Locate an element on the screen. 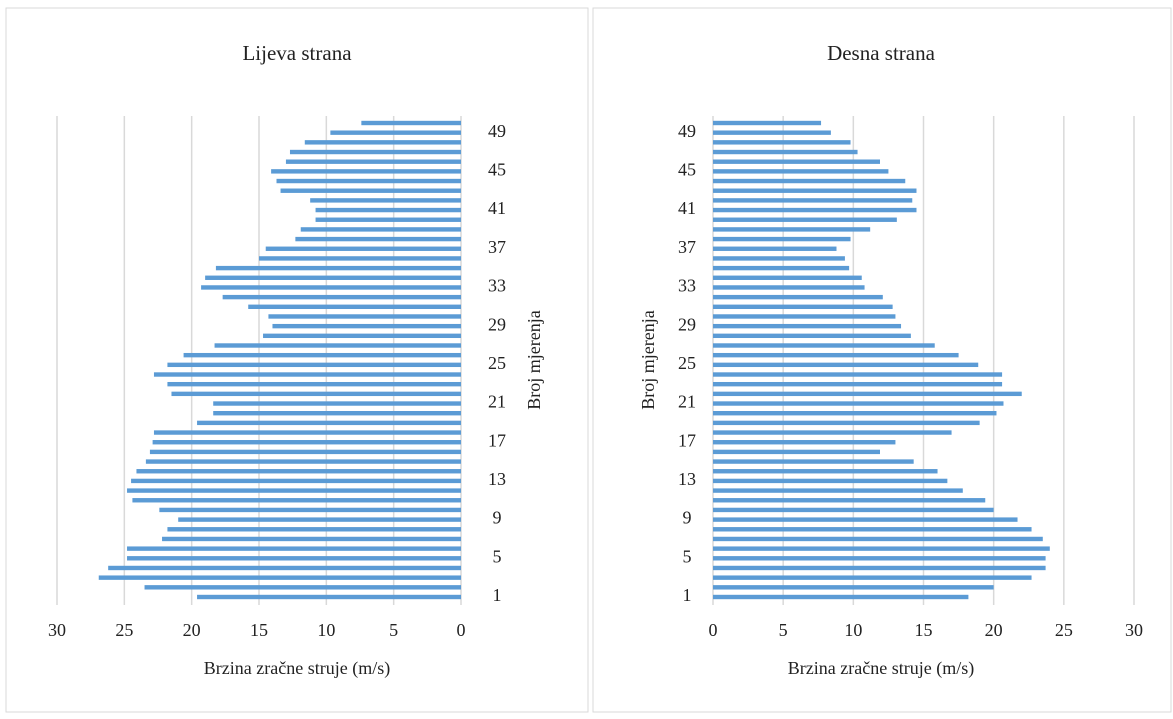  y-tick-label: 49 is located at coordinates (687, 131).